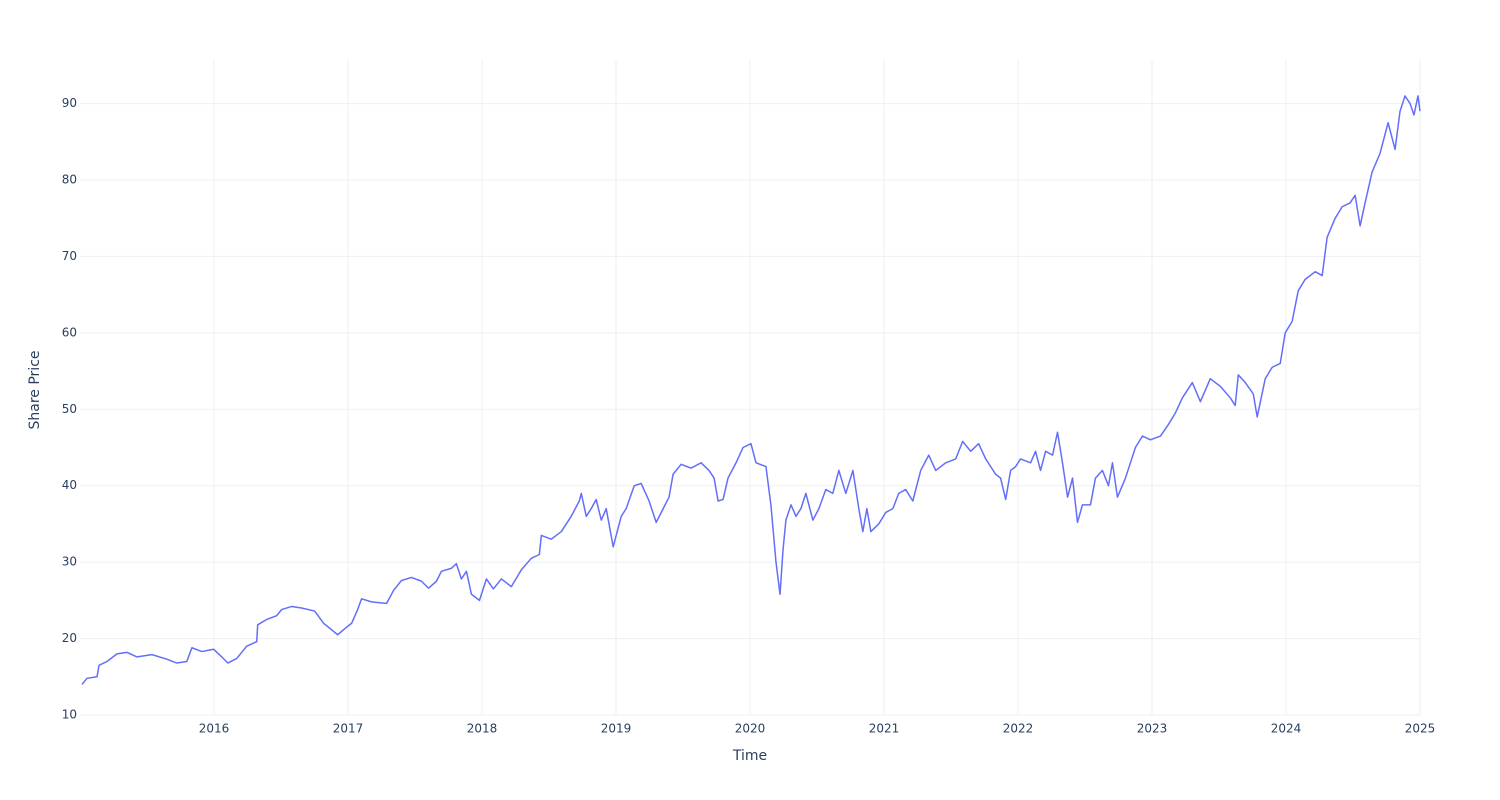 This screenshot has width=1500, height=800. I want to click on x-tick-label: 2024, so click(1286, 729).